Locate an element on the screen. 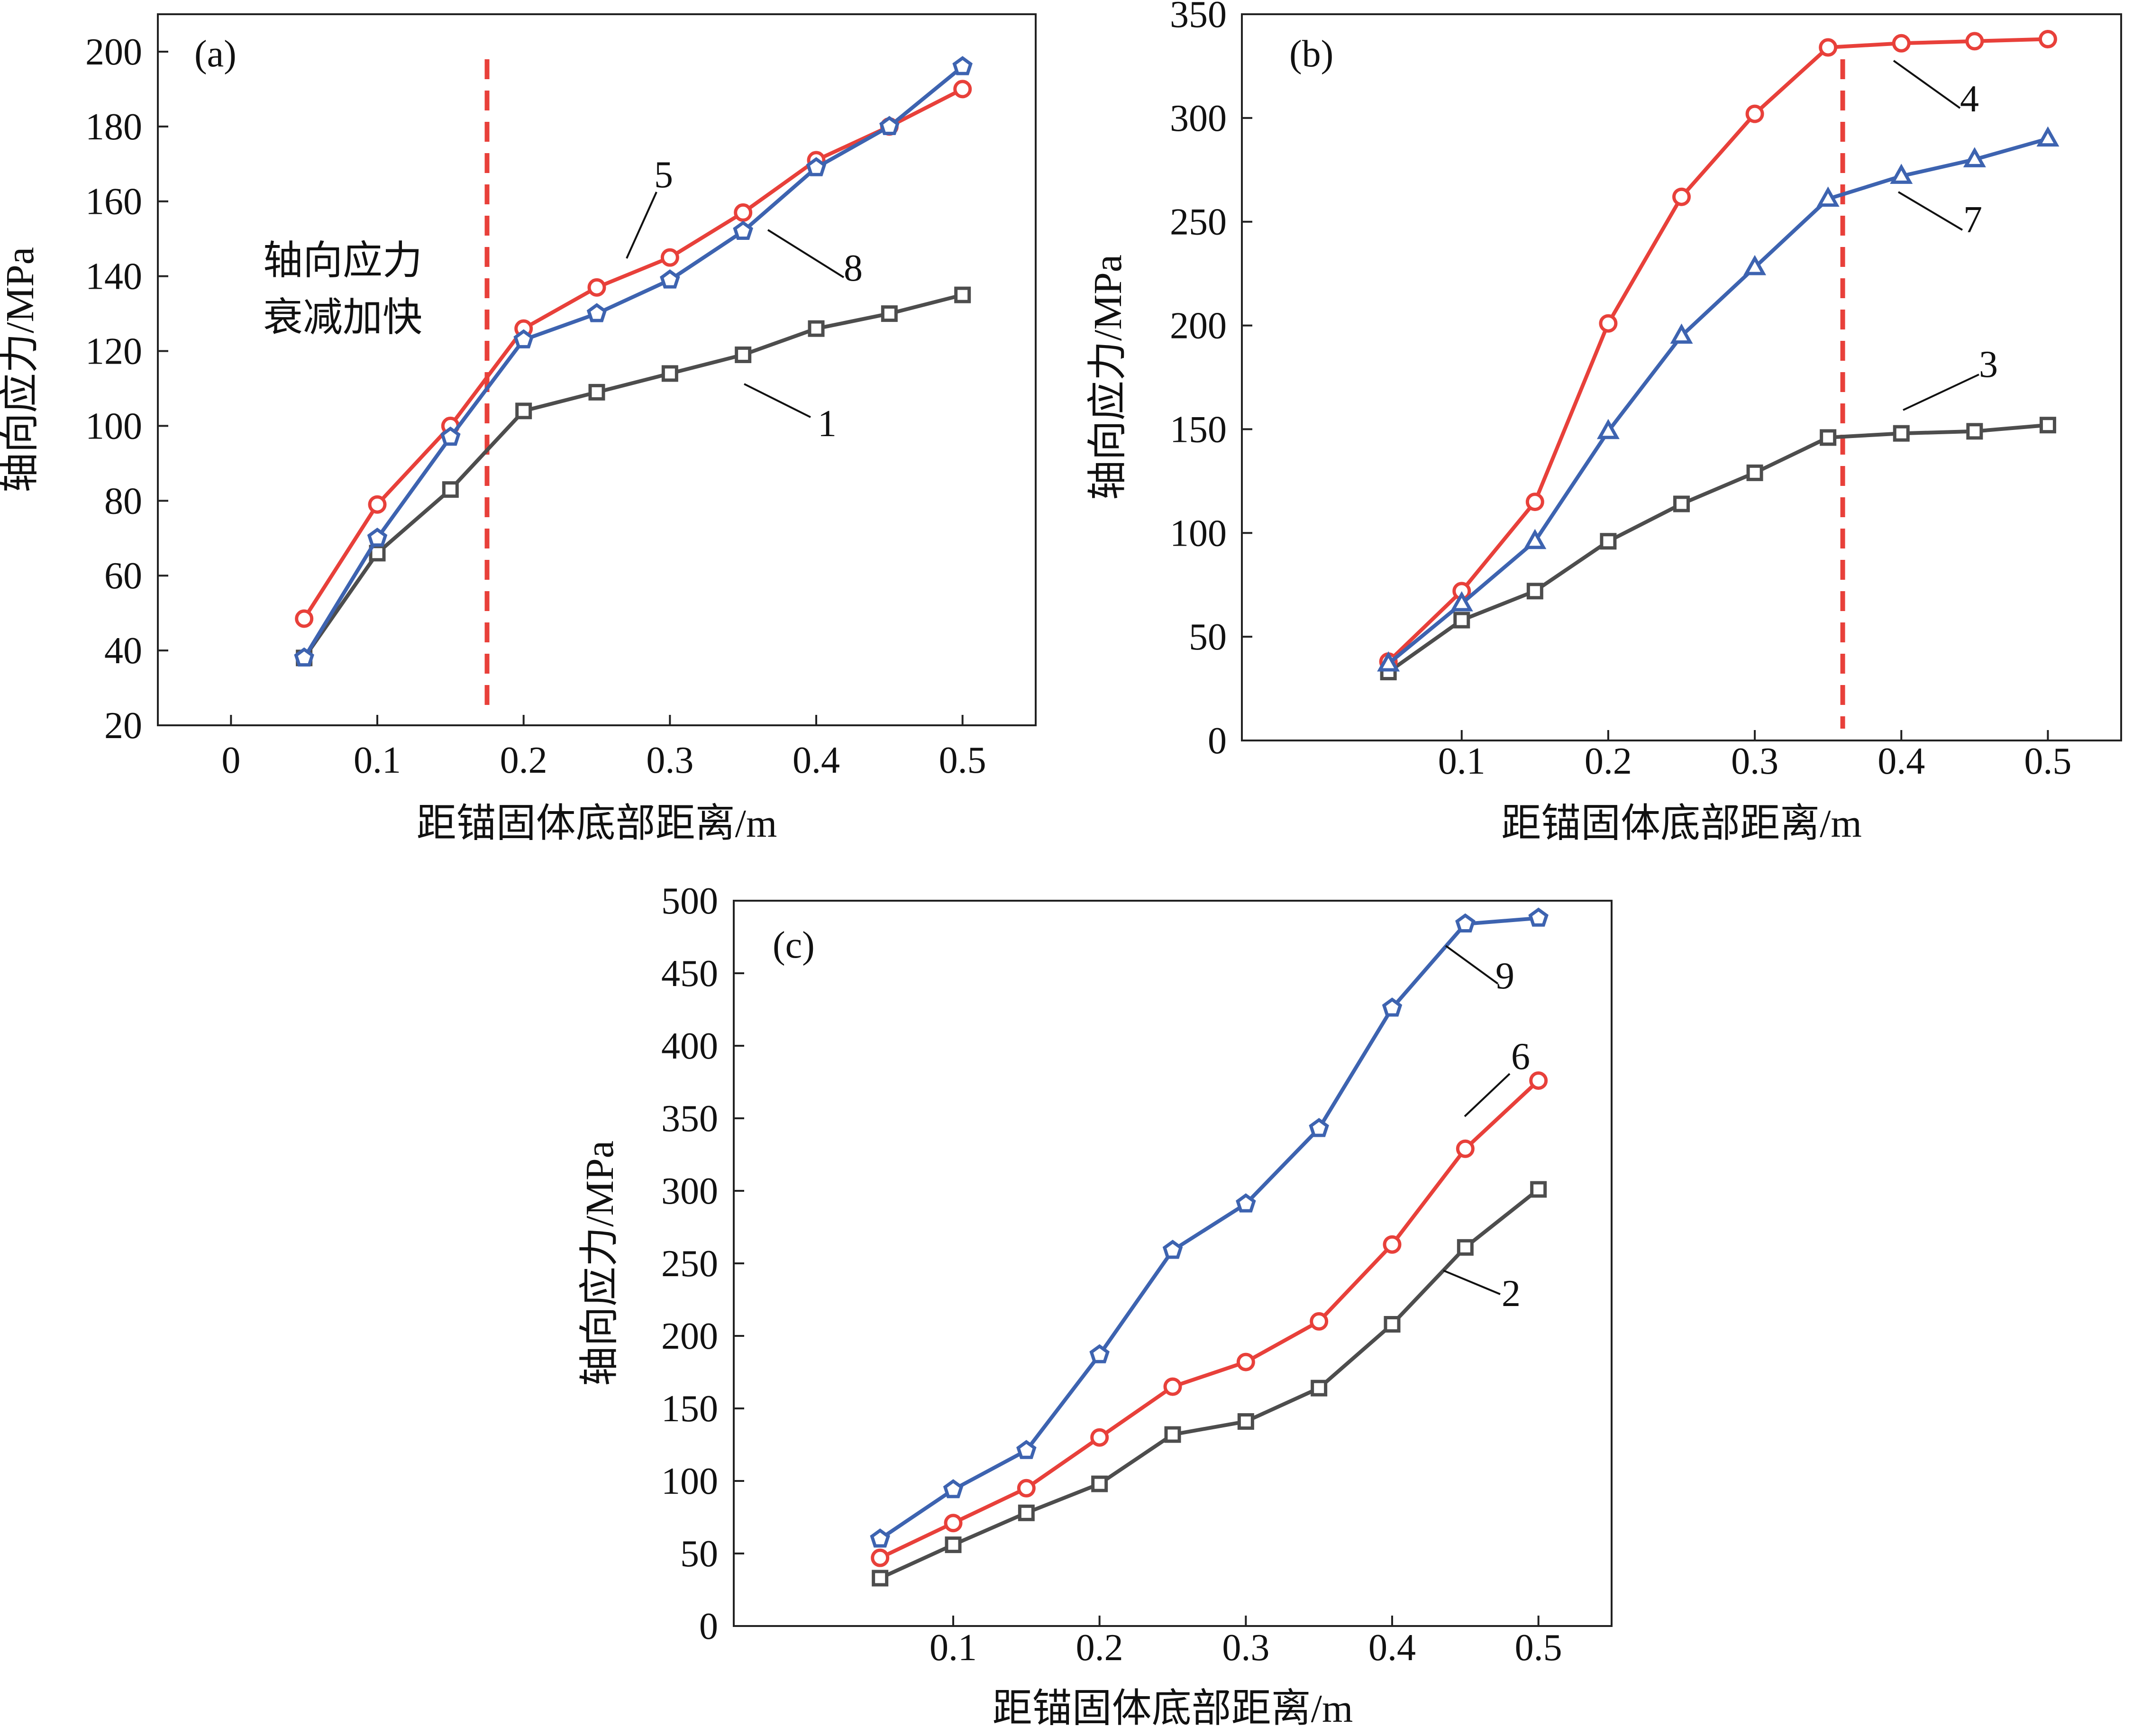  y-tick-label: 60 is located at coordinates (123, 576).